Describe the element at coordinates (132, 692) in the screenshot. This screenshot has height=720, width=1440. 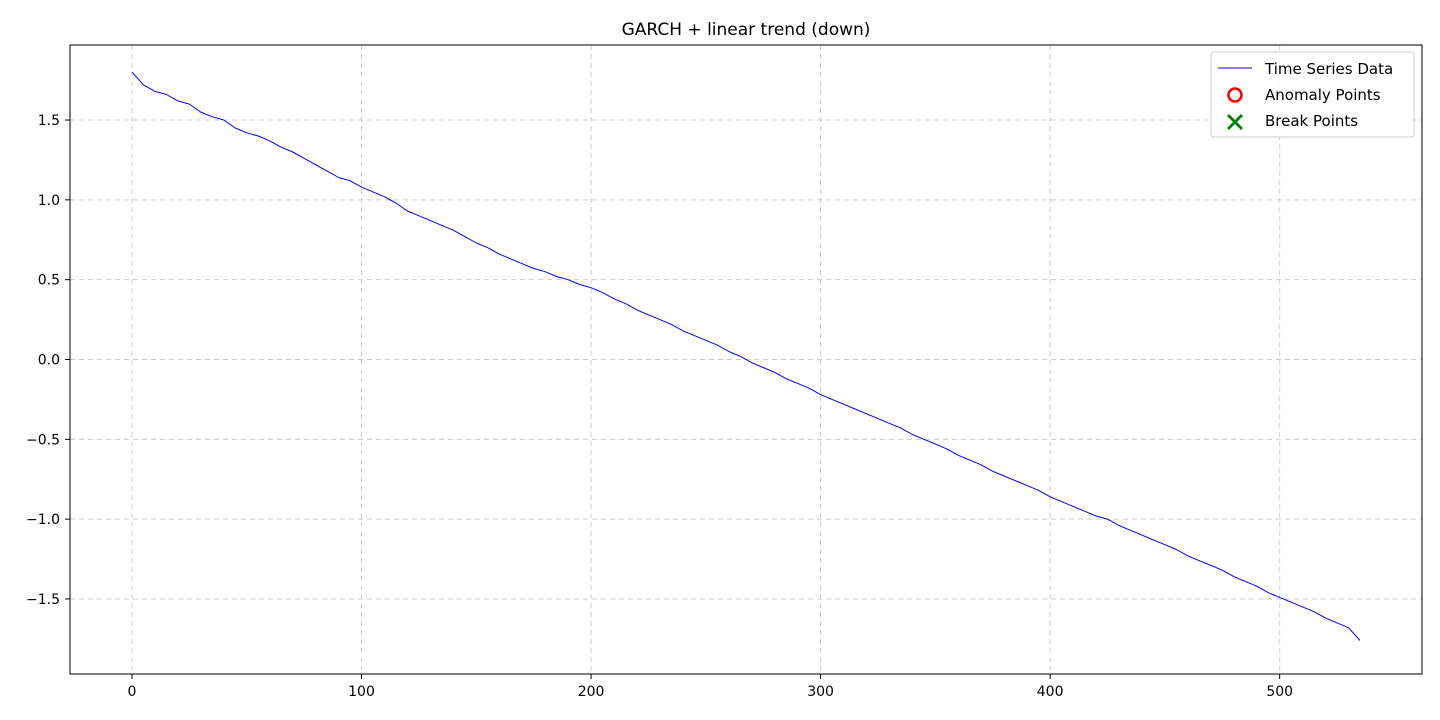
I see `x-tick-label: 0` at that location.